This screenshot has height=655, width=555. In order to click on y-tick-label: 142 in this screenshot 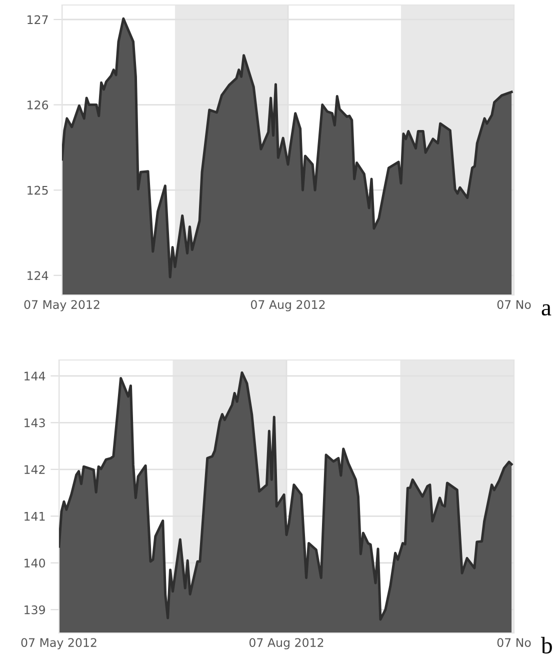, I will do `click(34, 469)`.